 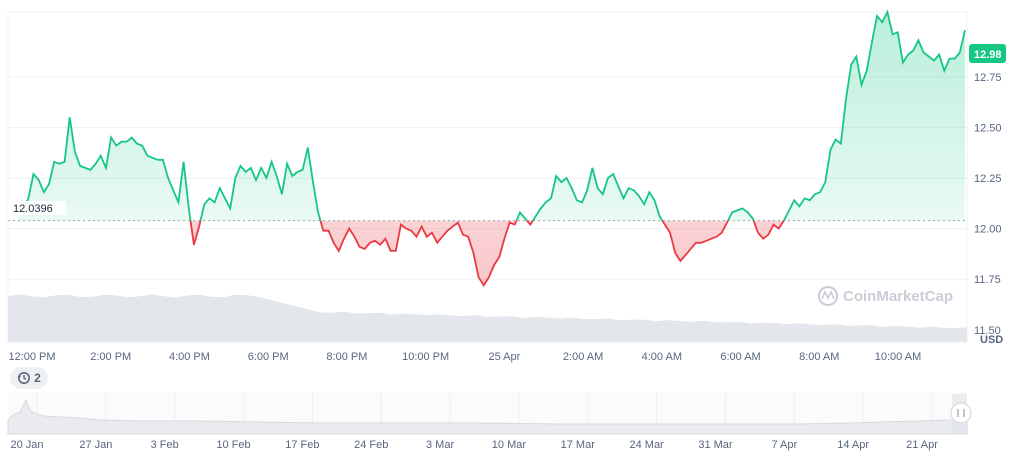 What do you see at coordinates (646, 445) in the screenshot?
I see `navigator-tick-label: 24 Mar` at bounding box center [646, 445].